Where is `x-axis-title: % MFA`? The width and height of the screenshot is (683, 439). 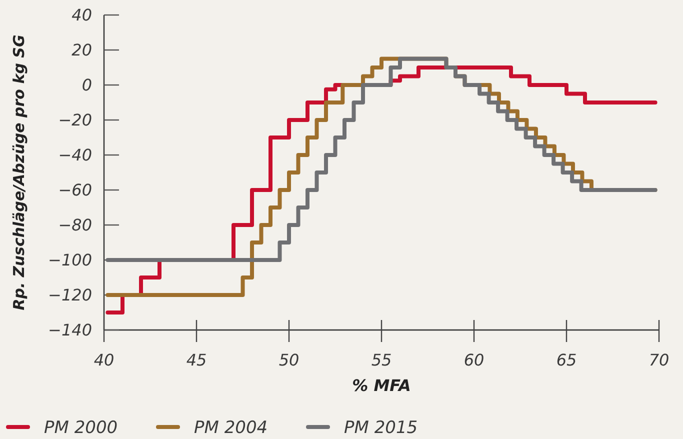
x-axis-title: % MFA is located at coordinates (381, 385).